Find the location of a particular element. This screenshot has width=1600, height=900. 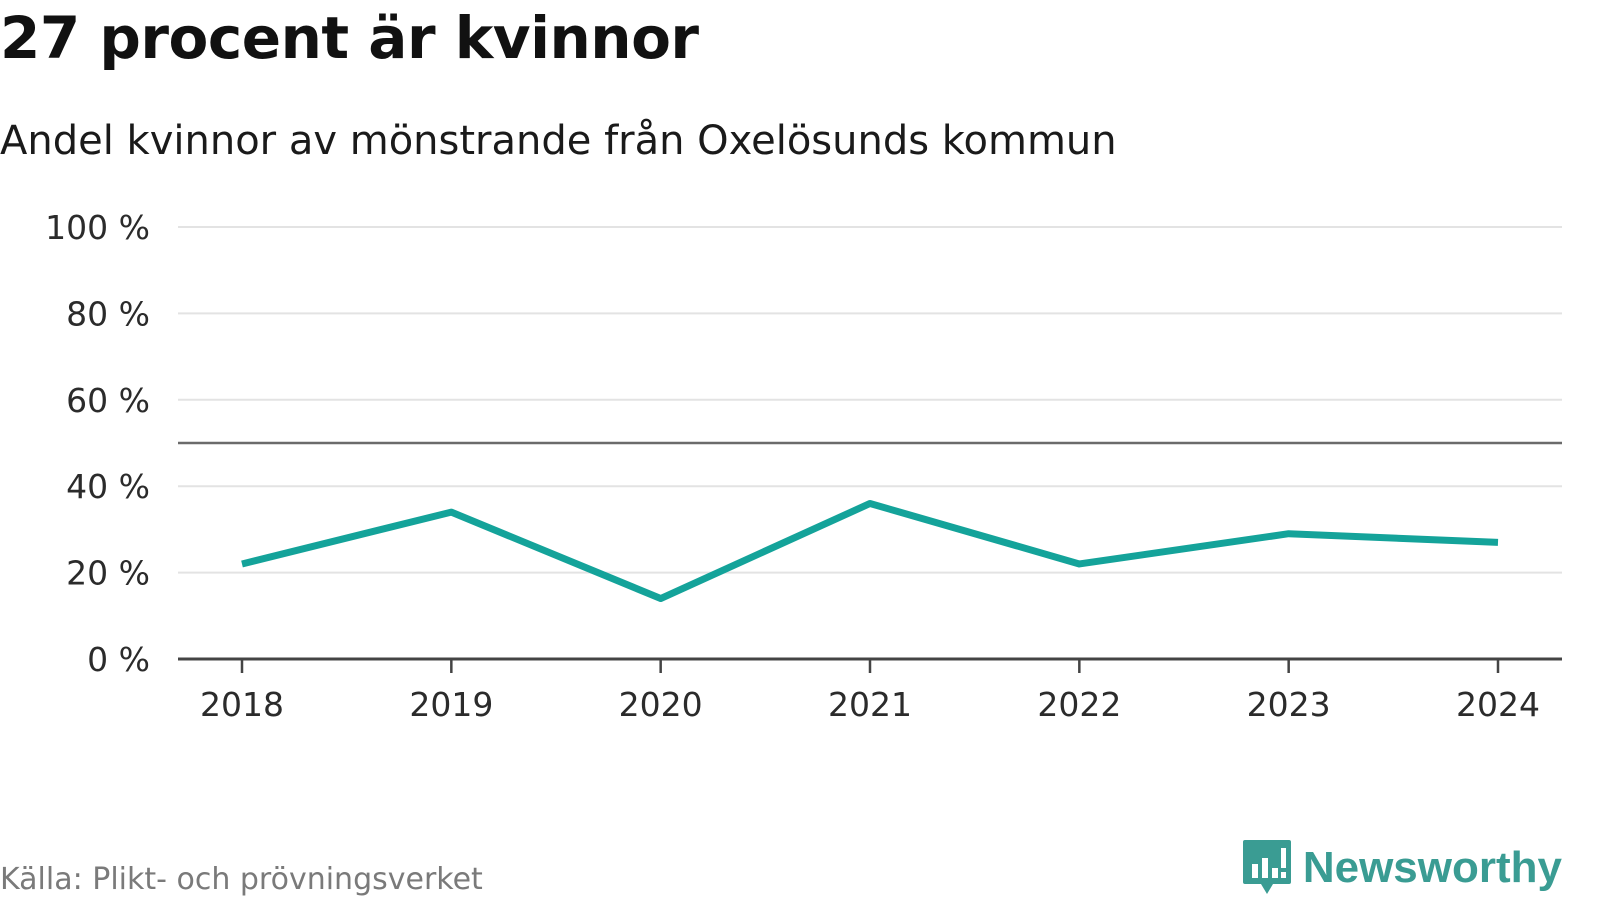

source-note: Källa: Plikt- och prövningsverket is located at coordinates (241, 879).